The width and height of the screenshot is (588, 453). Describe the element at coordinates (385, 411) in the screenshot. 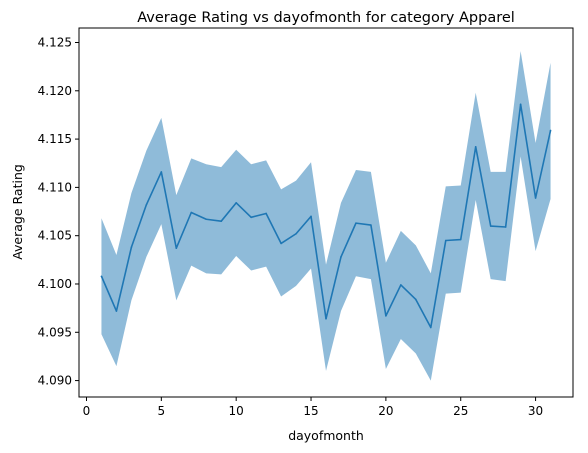

I see `x-tick-label: 20` at that location.